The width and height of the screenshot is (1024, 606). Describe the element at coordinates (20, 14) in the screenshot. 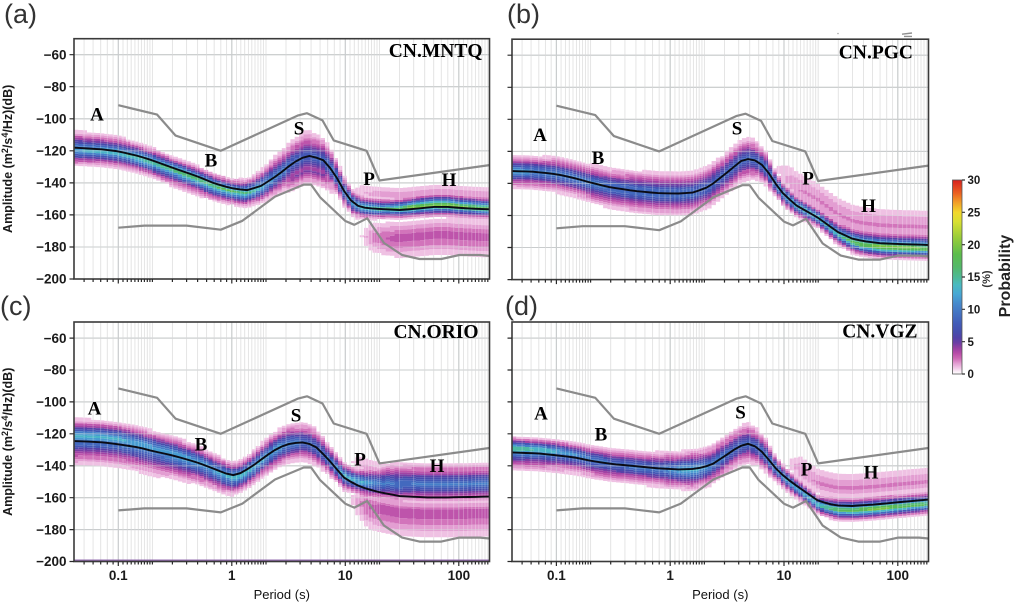

I see `svg-text: (a)` at that location.